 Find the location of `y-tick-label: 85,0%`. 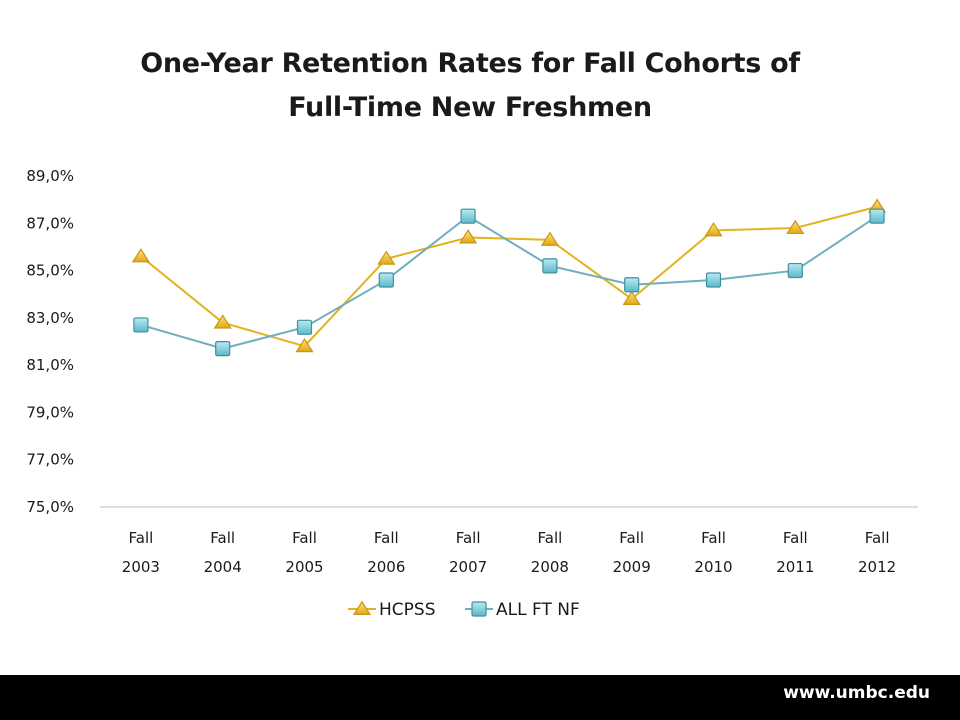

y-tick-label: 85,0% is located at coordinates (50, 271).